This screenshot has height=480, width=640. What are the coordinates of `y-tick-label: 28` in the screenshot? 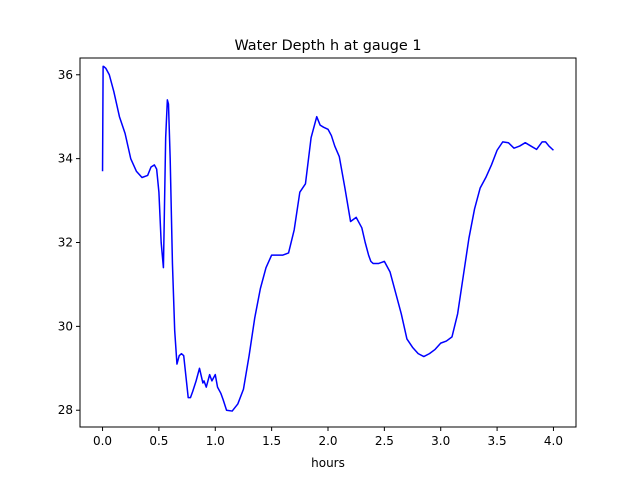 It's located at (65, 410).